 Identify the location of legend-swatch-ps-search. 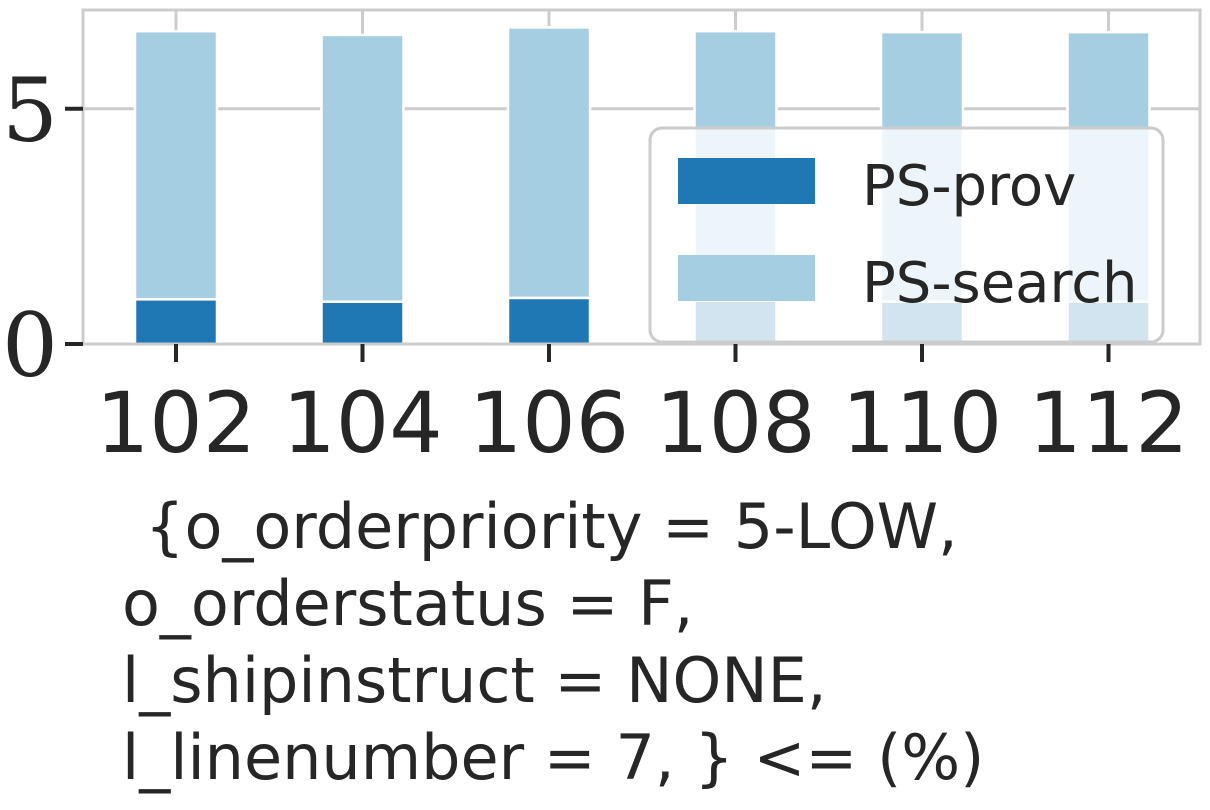
(746, 278).